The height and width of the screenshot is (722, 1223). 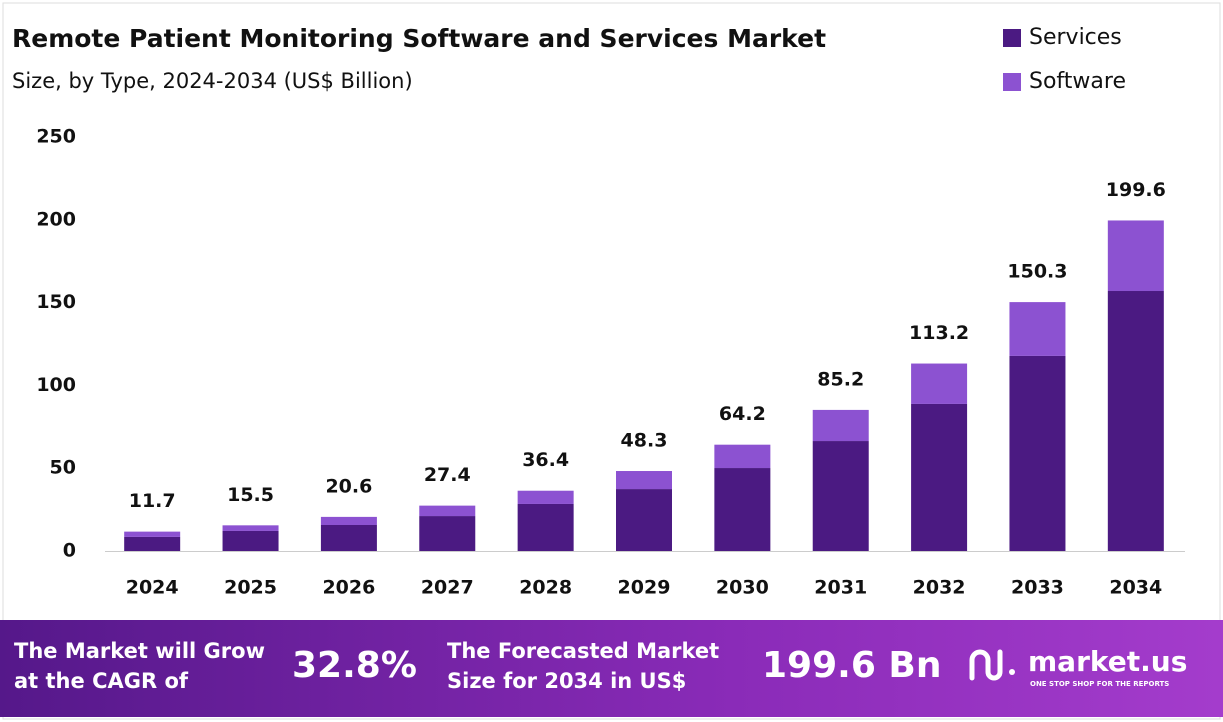 I want to click on x-tick-label: 2031, so click(x=840, y=588).